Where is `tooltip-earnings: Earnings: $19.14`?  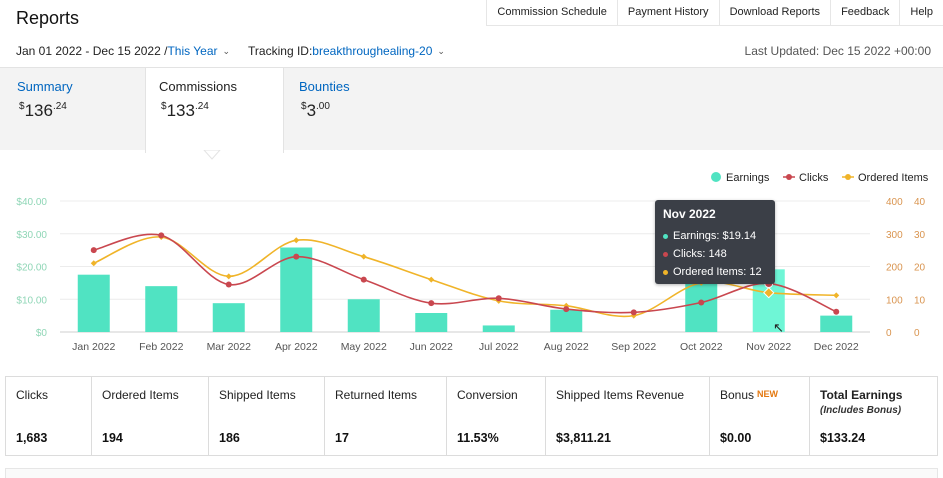
tooltip-earnings: Earnings: $19.14 is located at coordinates (715, 236).